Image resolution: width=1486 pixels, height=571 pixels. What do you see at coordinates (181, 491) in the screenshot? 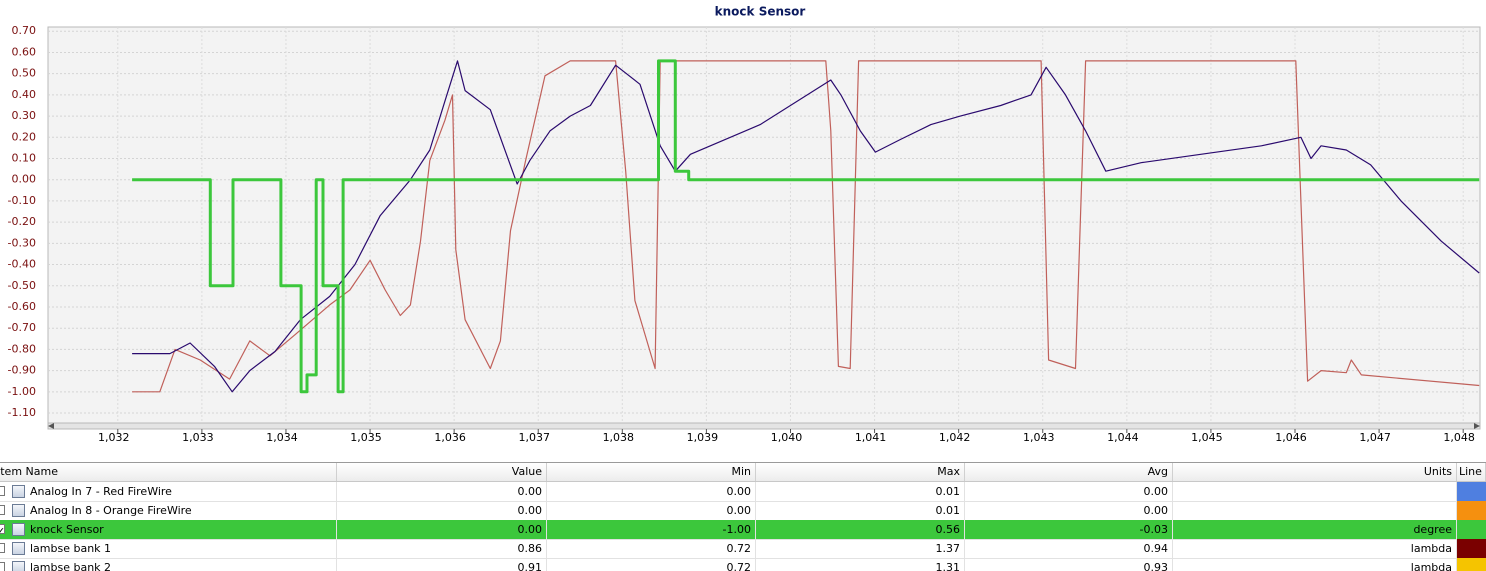
I see `item-name: Analog In 7 - Red FireWire` at bounding box center [181, 491].